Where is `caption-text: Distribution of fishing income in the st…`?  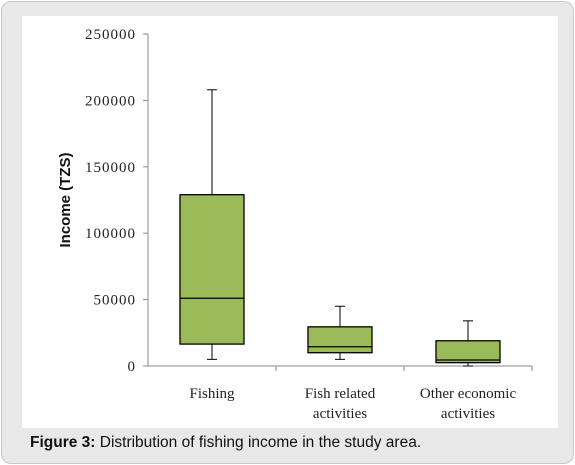
caption-text: Distribution of fishing income in the st… is located at coordinates (258, 442).